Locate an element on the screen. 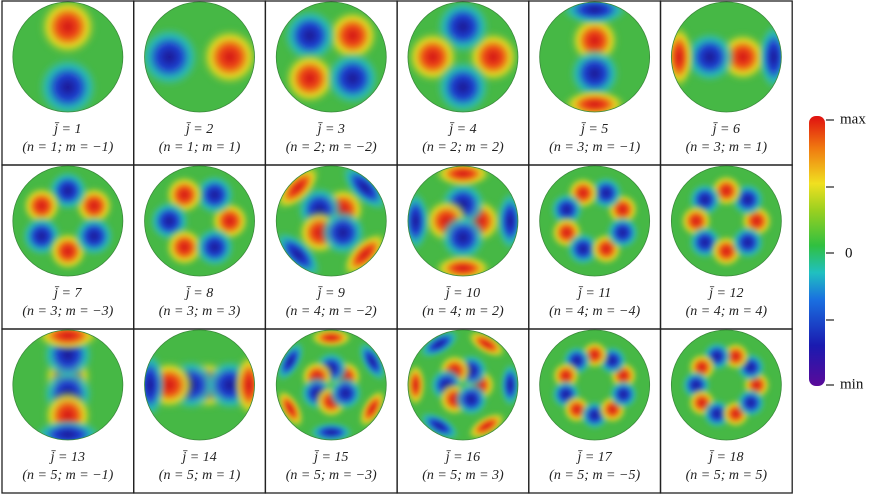 This screenshot has height=500, width=875. cell-index: j̄ = 16 is located at coordinates (462, 457).